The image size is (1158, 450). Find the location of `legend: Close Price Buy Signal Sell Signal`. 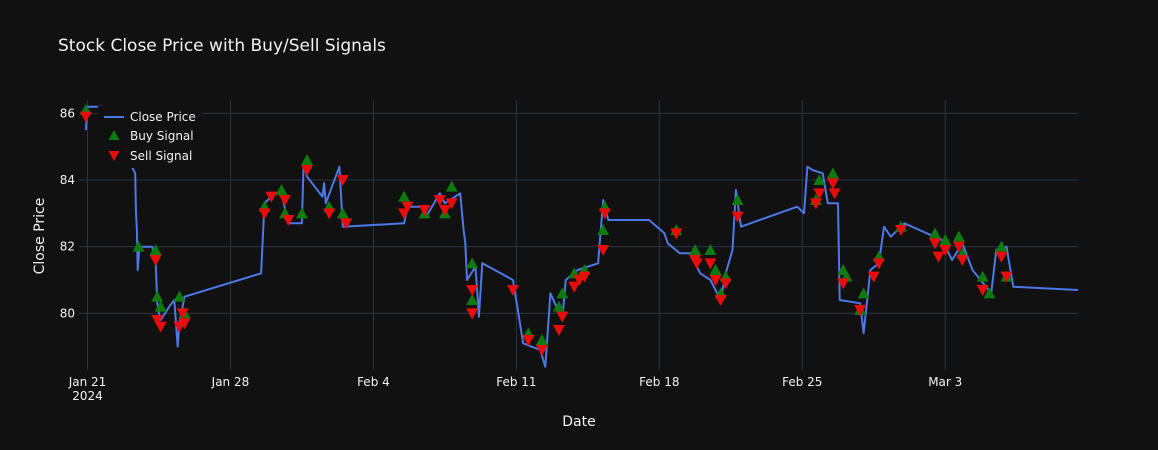

legend: Close Price Buy Signal Sell Signal is located at coordinates (150, 137).